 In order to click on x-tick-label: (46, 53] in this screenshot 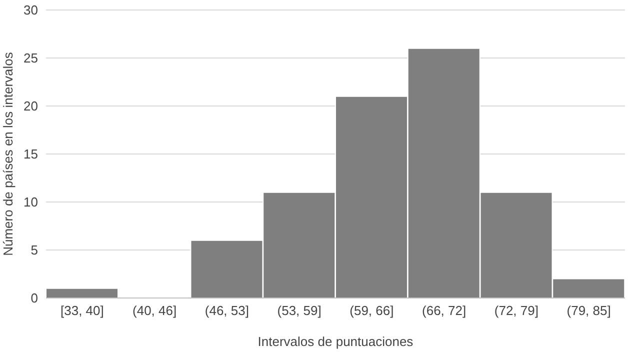, I will do `click(226, 310)`.